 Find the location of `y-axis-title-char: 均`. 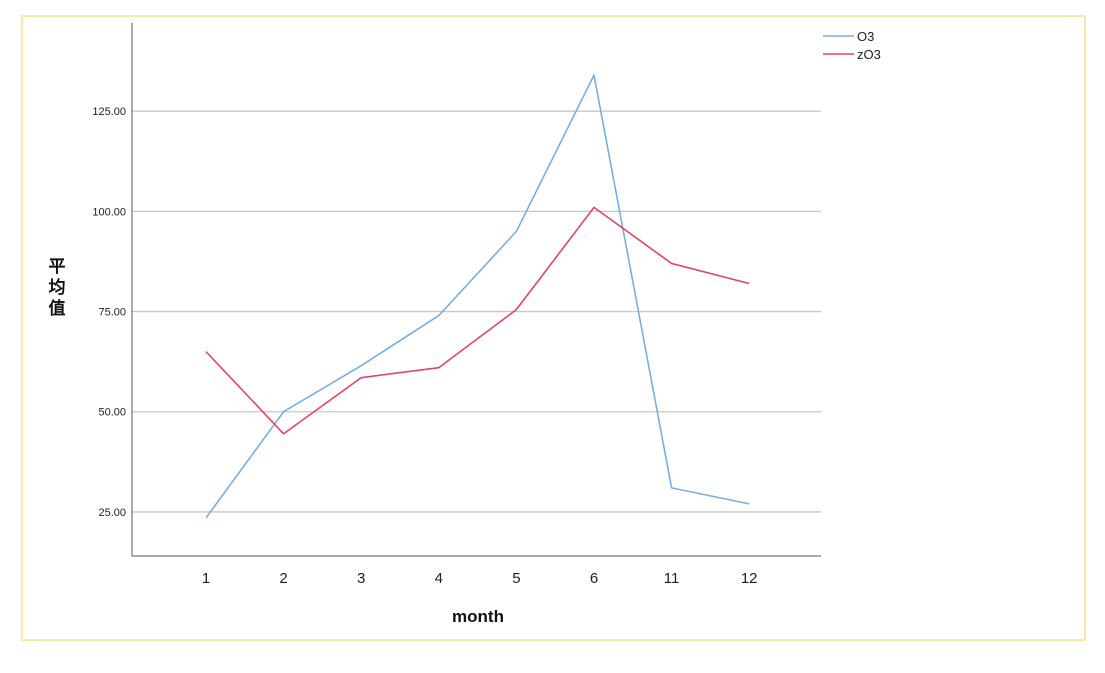

y-axis-title-char: 均 is located at coordinates (57, 287).